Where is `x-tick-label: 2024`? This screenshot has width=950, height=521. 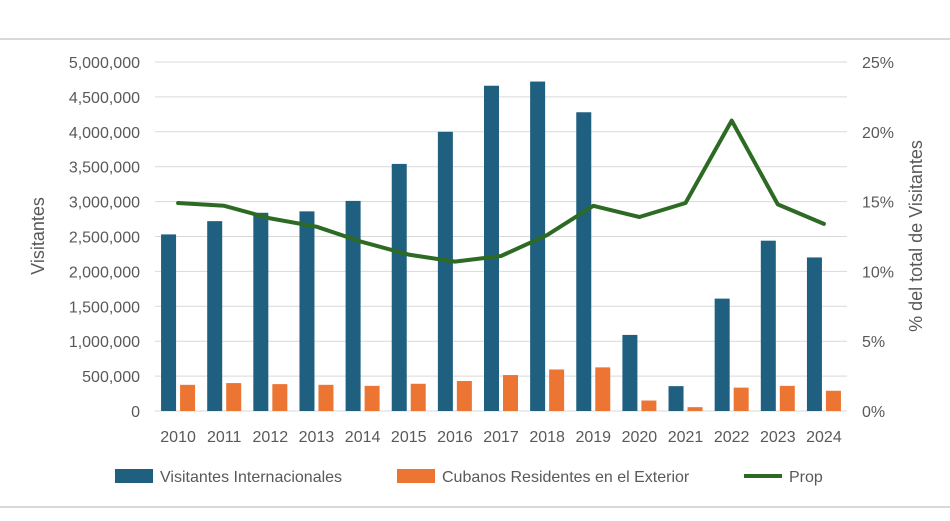
x-tick-label: 2024 is located at coordinates (824, 437).